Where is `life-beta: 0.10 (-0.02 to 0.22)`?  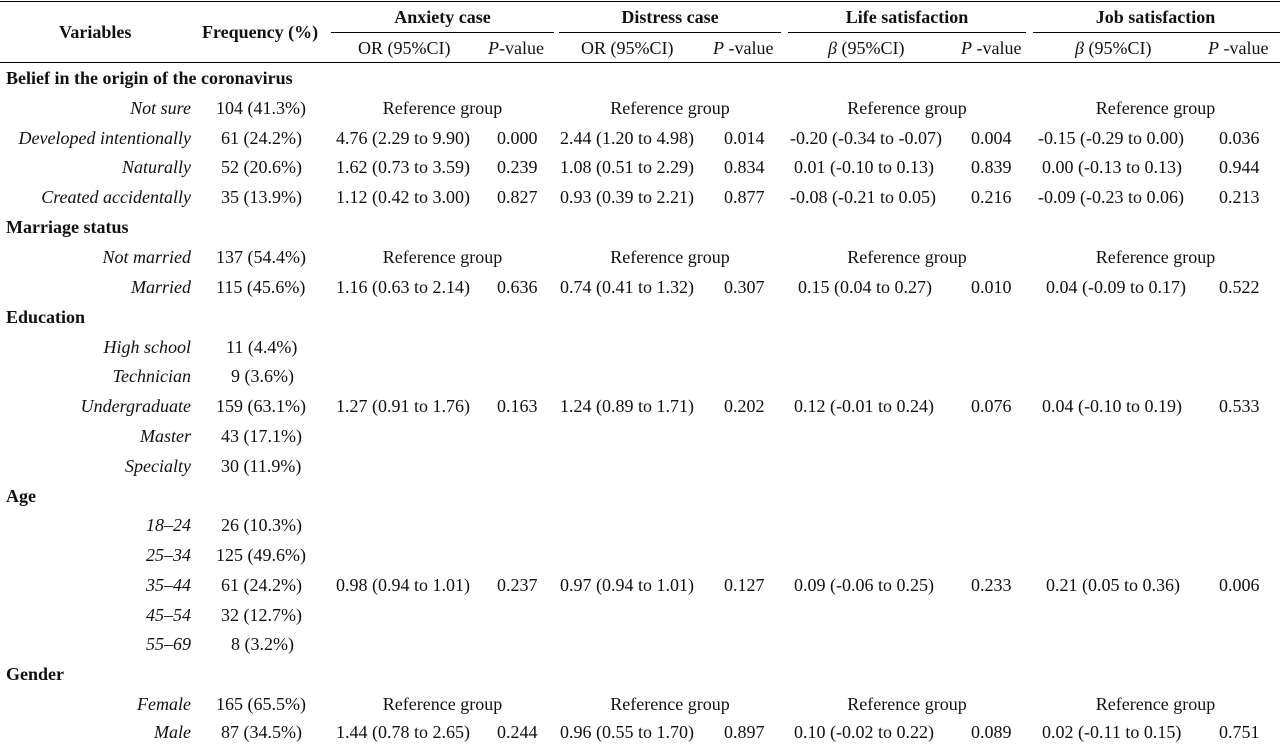 life-beta: 0.10 (-0.02 to 0.22) is located at coordinates (864, 732).